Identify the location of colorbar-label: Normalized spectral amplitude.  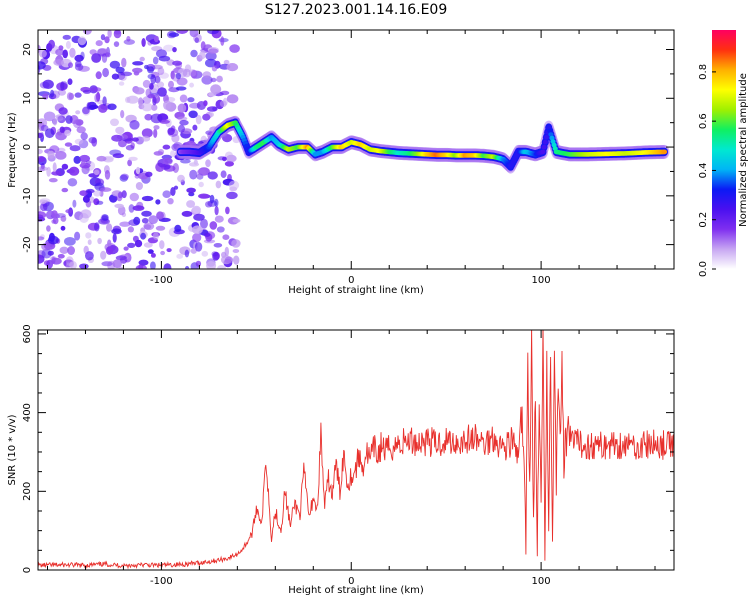
(743, 150).